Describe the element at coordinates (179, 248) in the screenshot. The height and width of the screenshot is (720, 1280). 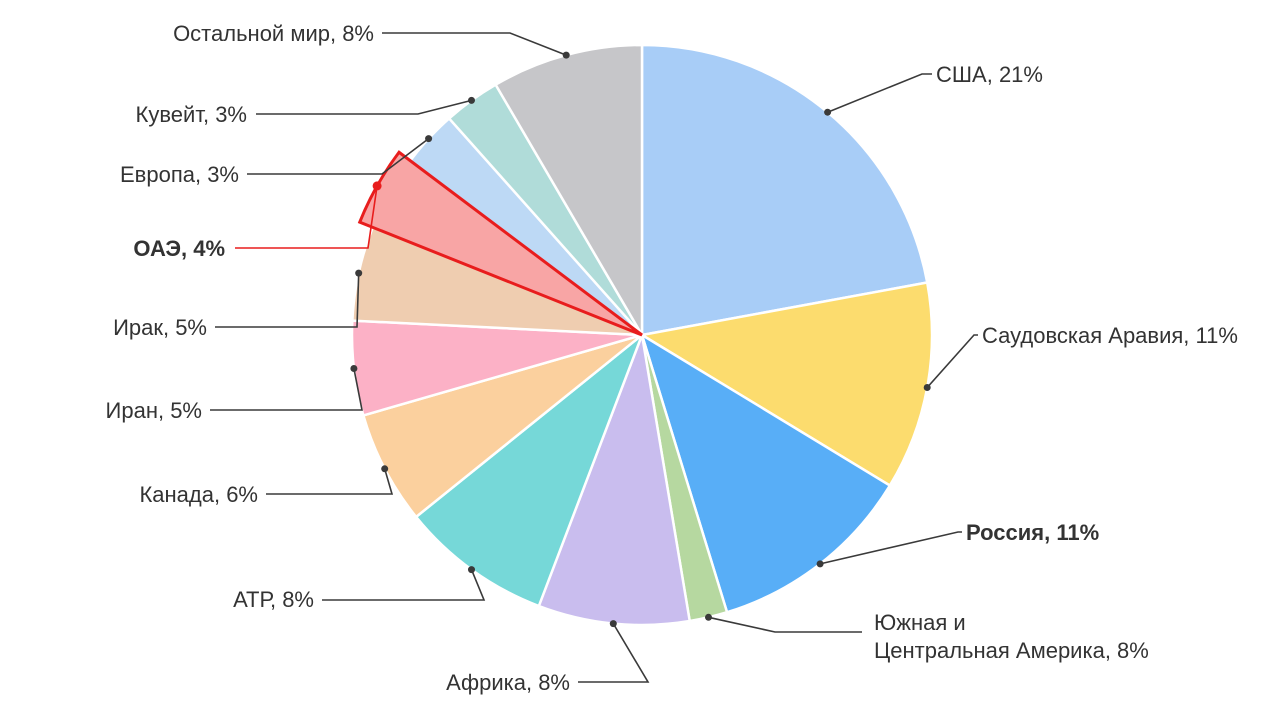
I see `slice-label: ОАЭ, 4%` at that location.